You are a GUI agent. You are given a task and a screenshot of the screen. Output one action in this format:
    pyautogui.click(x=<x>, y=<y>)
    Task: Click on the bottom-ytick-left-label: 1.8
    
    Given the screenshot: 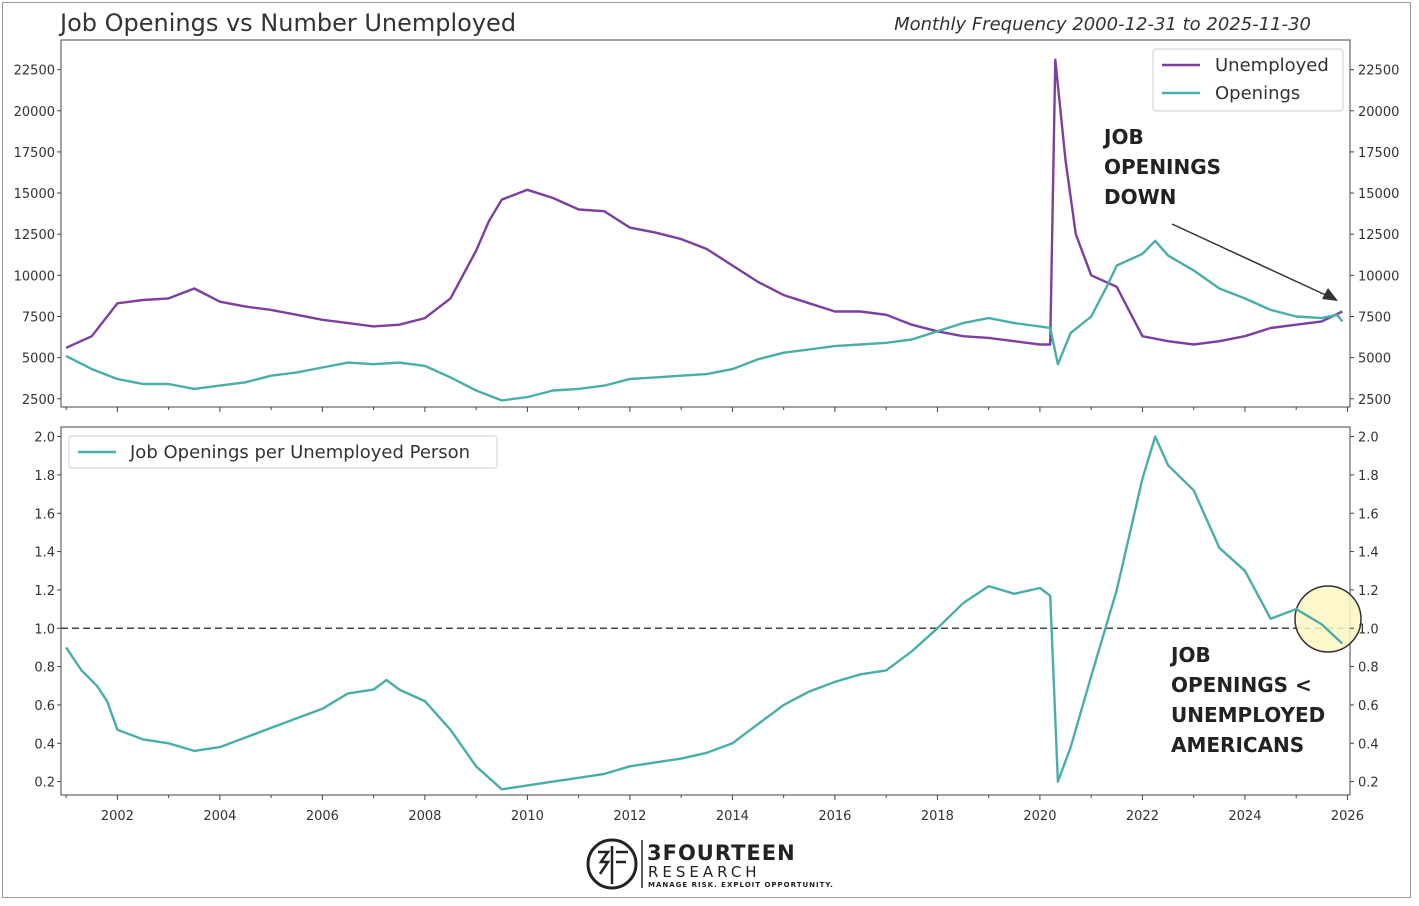 What is the action you would take?
    pyautogui.click(x=44, y=476)
    